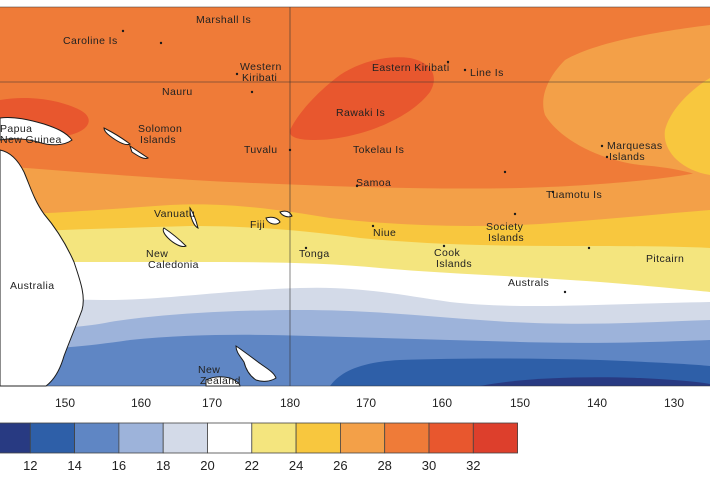 This screenshot has height=478, width=710. What do you see at coordinates (429, 465) in the screenshot?
I see `colorbar-tick-9: 30` at bounding box center [429, 465].